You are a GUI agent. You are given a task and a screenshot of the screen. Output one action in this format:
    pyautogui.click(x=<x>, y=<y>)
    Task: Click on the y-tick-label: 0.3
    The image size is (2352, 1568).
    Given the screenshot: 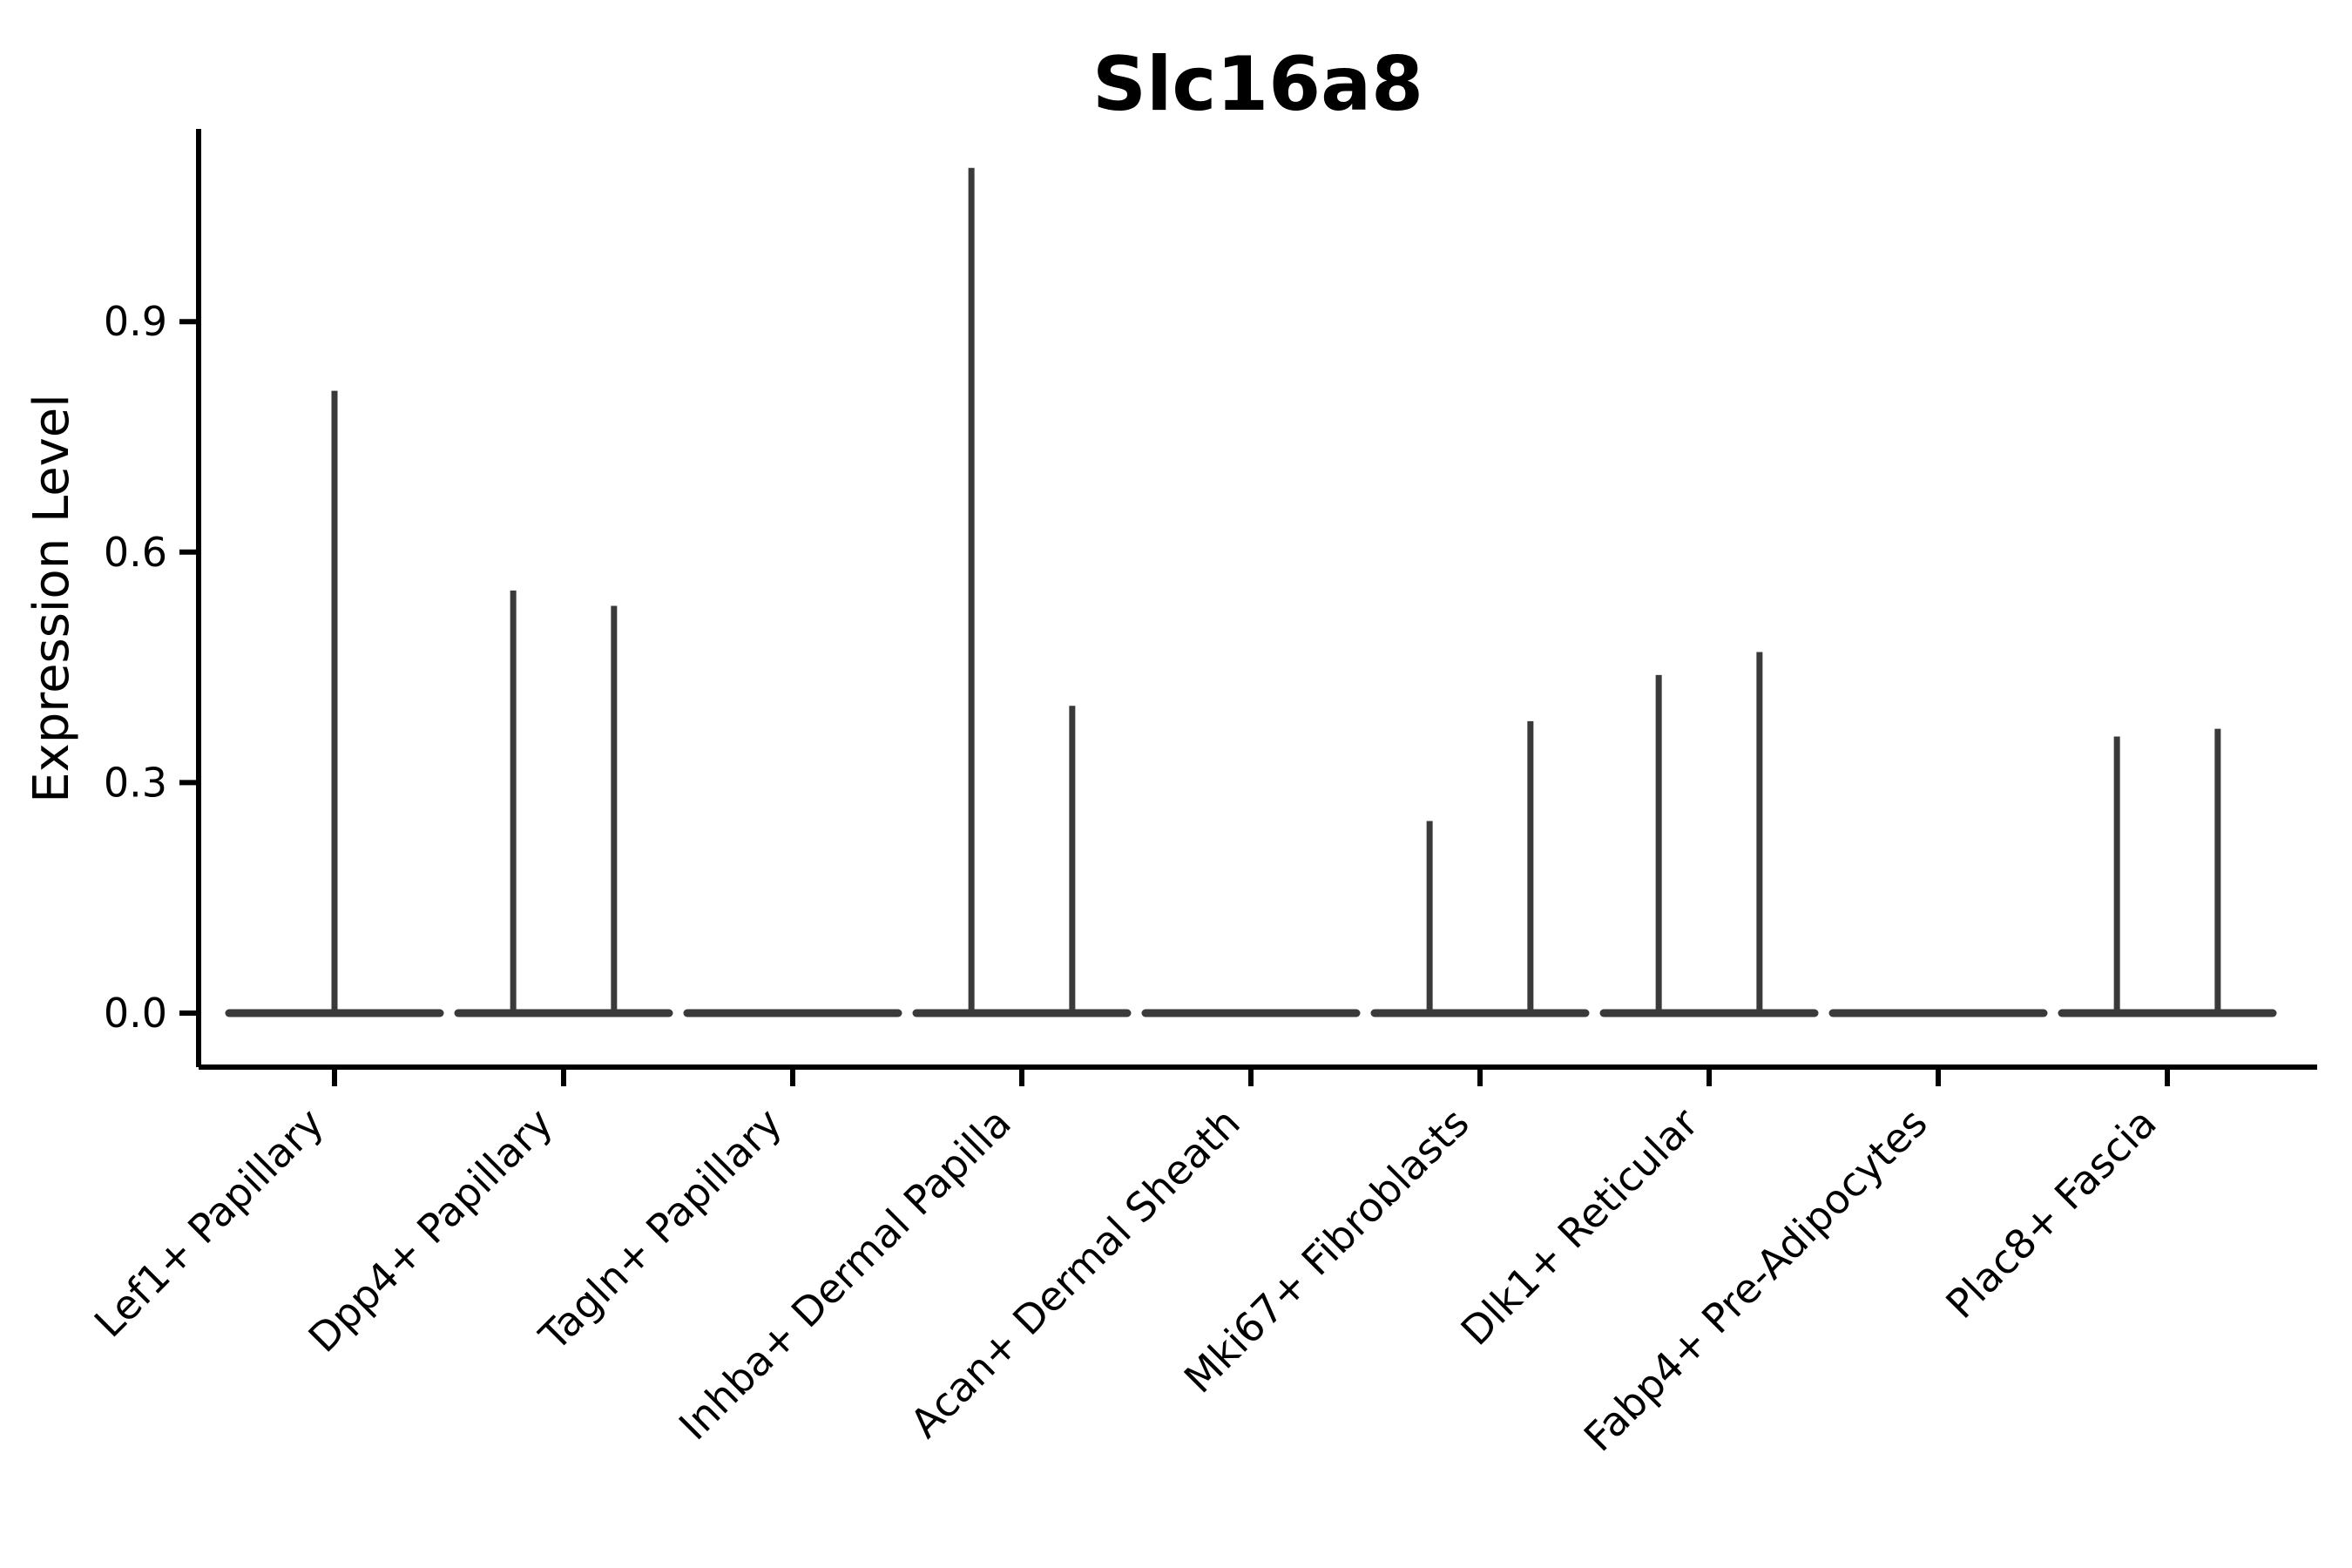 What is the action you would take?
    pyautogui.click(x=135, y=782)
    